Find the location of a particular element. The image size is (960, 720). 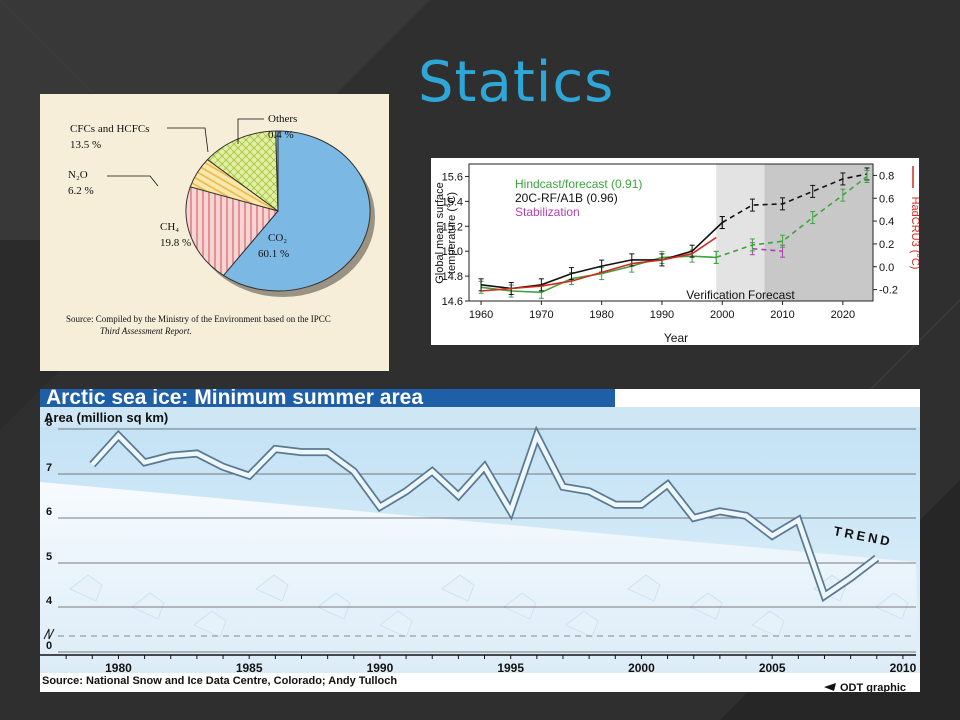

temp-y-tick-label: 15.2 is located at coordinates (452, 227).